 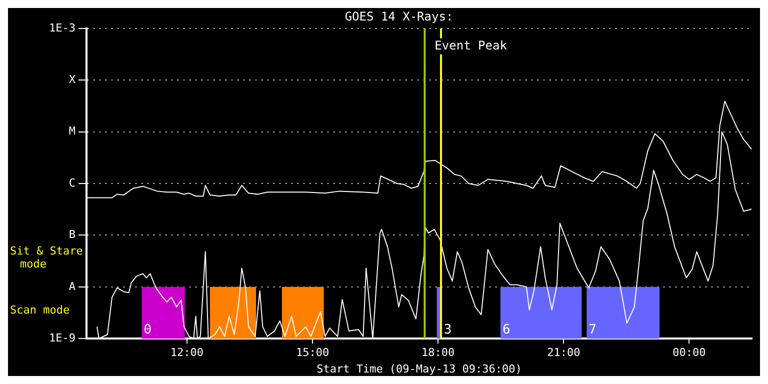 I want to click on x-tick-label: 00:00, so click(x=689, y=353).